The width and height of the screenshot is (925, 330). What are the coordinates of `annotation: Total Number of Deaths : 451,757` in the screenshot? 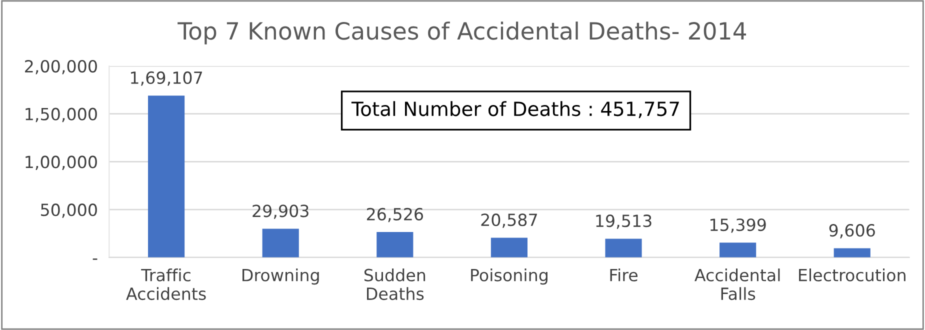 It's located at (515, 109).